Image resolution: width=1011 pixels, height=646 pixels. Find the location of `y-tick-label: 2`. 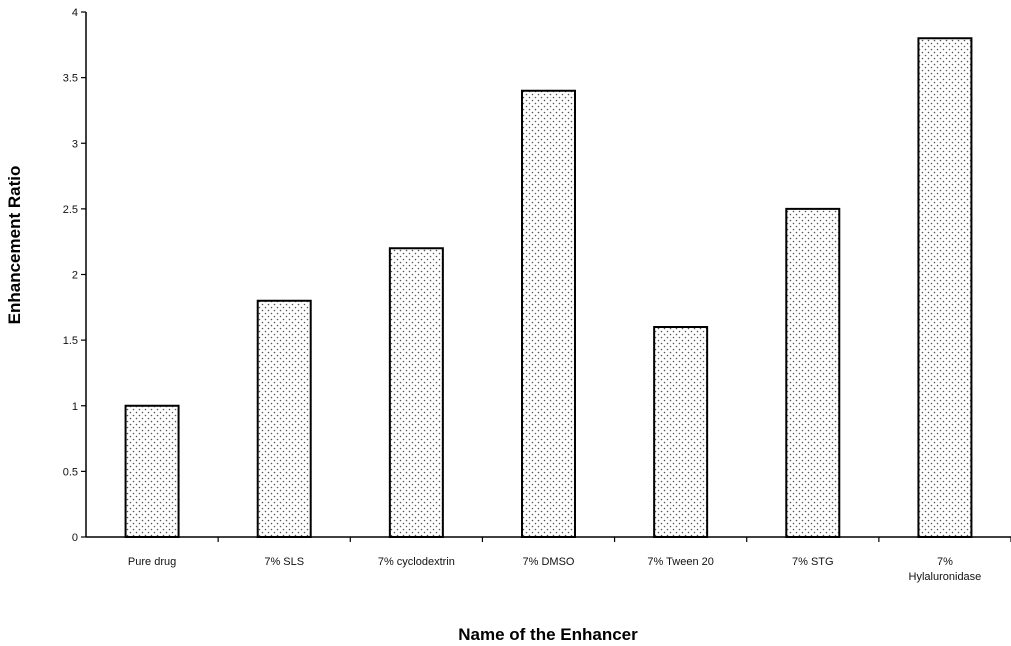

y-tick-label: 2 is located at coordinates (75, 276).